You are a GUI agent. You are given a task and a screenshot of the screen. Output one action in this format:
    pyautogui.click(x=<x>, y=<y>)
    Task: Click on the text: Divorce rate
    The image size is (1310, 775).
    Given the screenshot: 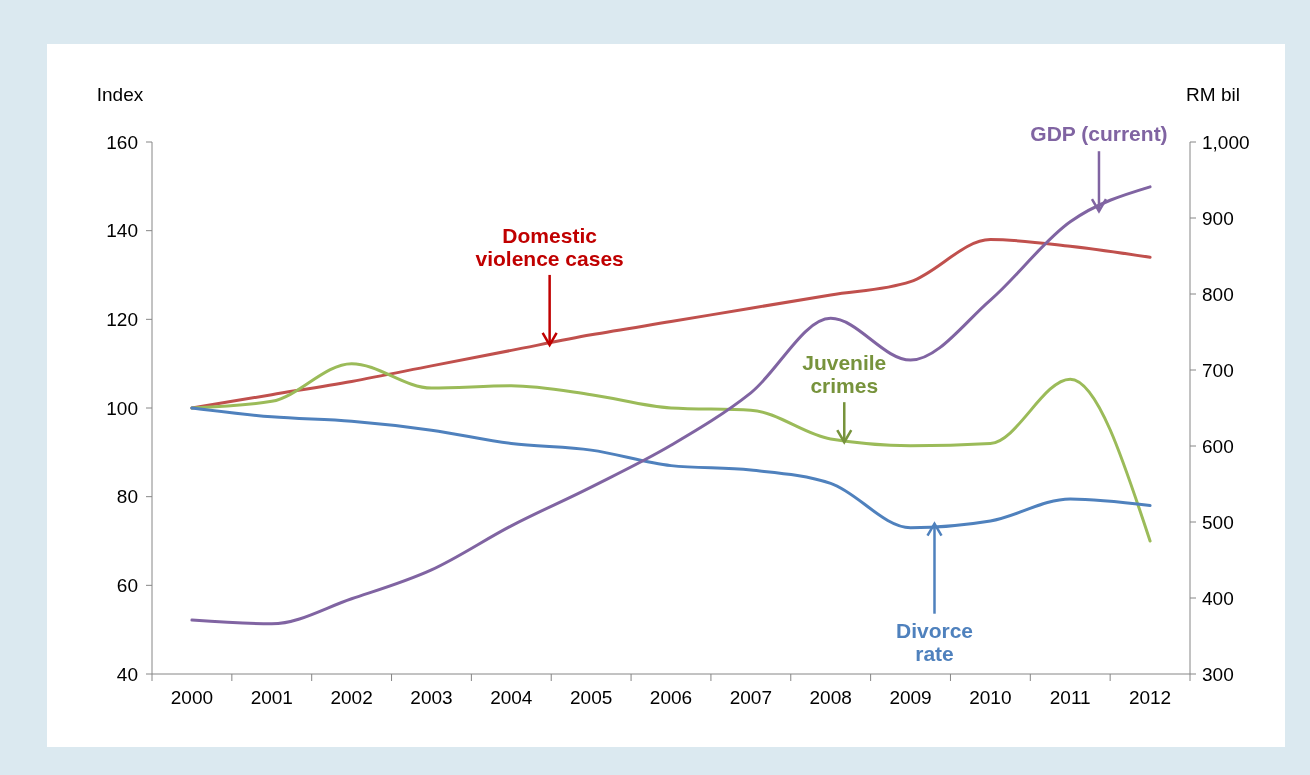 What is the action you would take?
    pyautogui.click(x=934, y=641)
    